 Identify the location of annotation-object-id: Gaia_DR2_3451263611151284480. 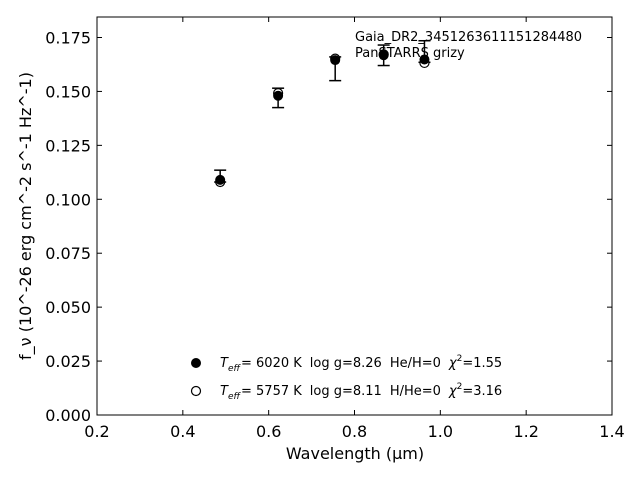
(468, 37).